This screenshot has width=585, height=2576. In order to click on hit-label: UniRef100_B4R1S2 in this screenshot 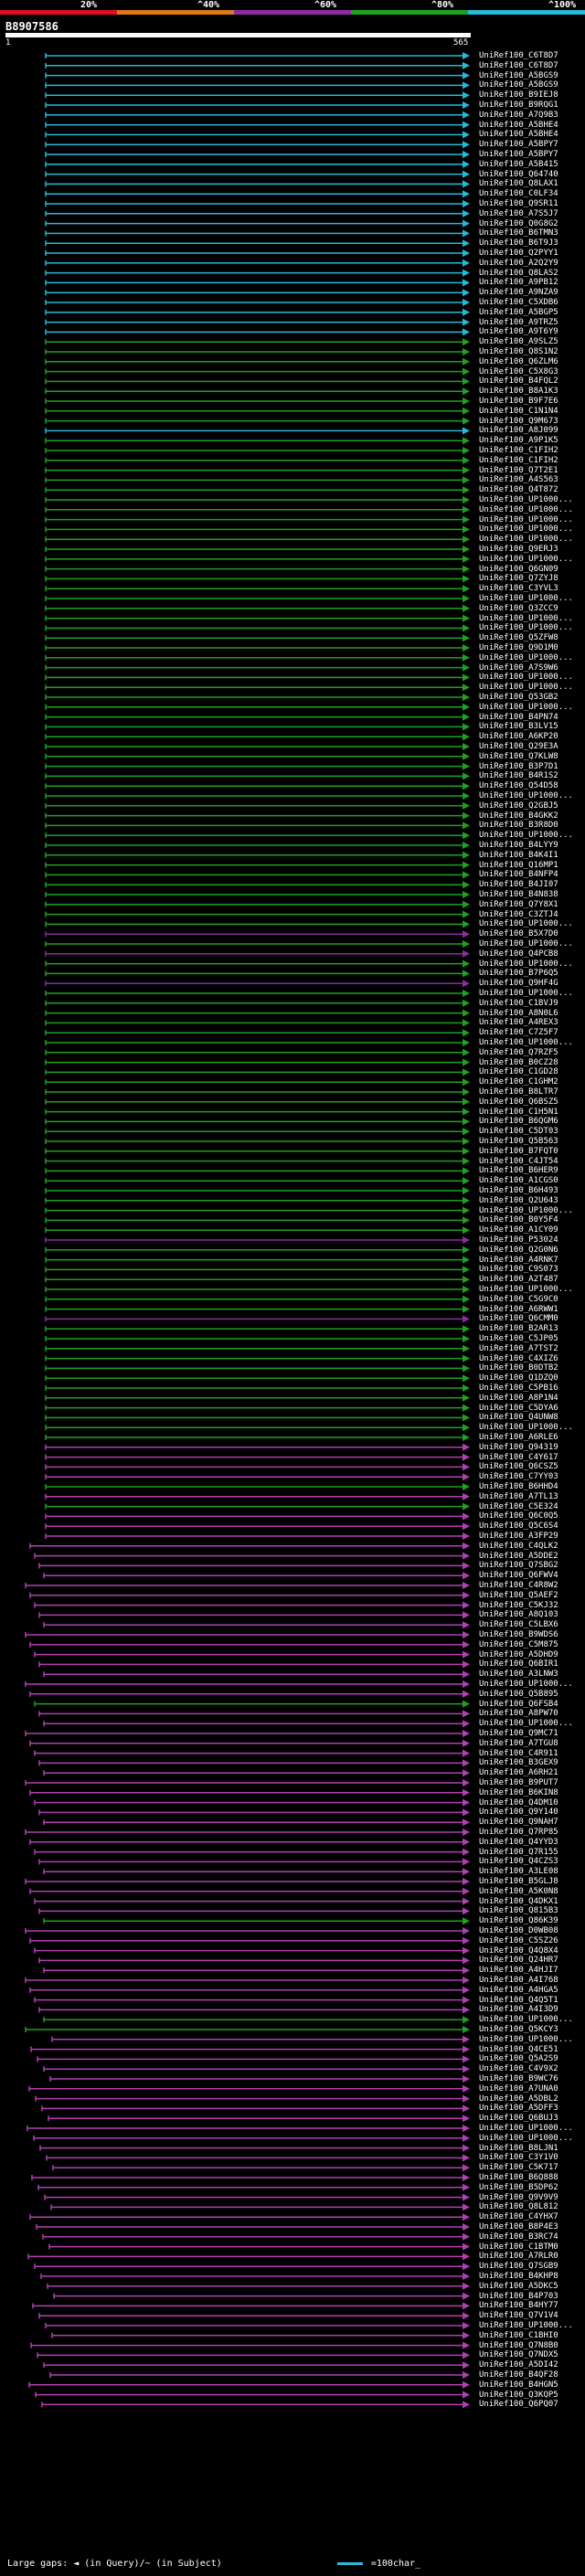, I will do `click(518, 776)`.